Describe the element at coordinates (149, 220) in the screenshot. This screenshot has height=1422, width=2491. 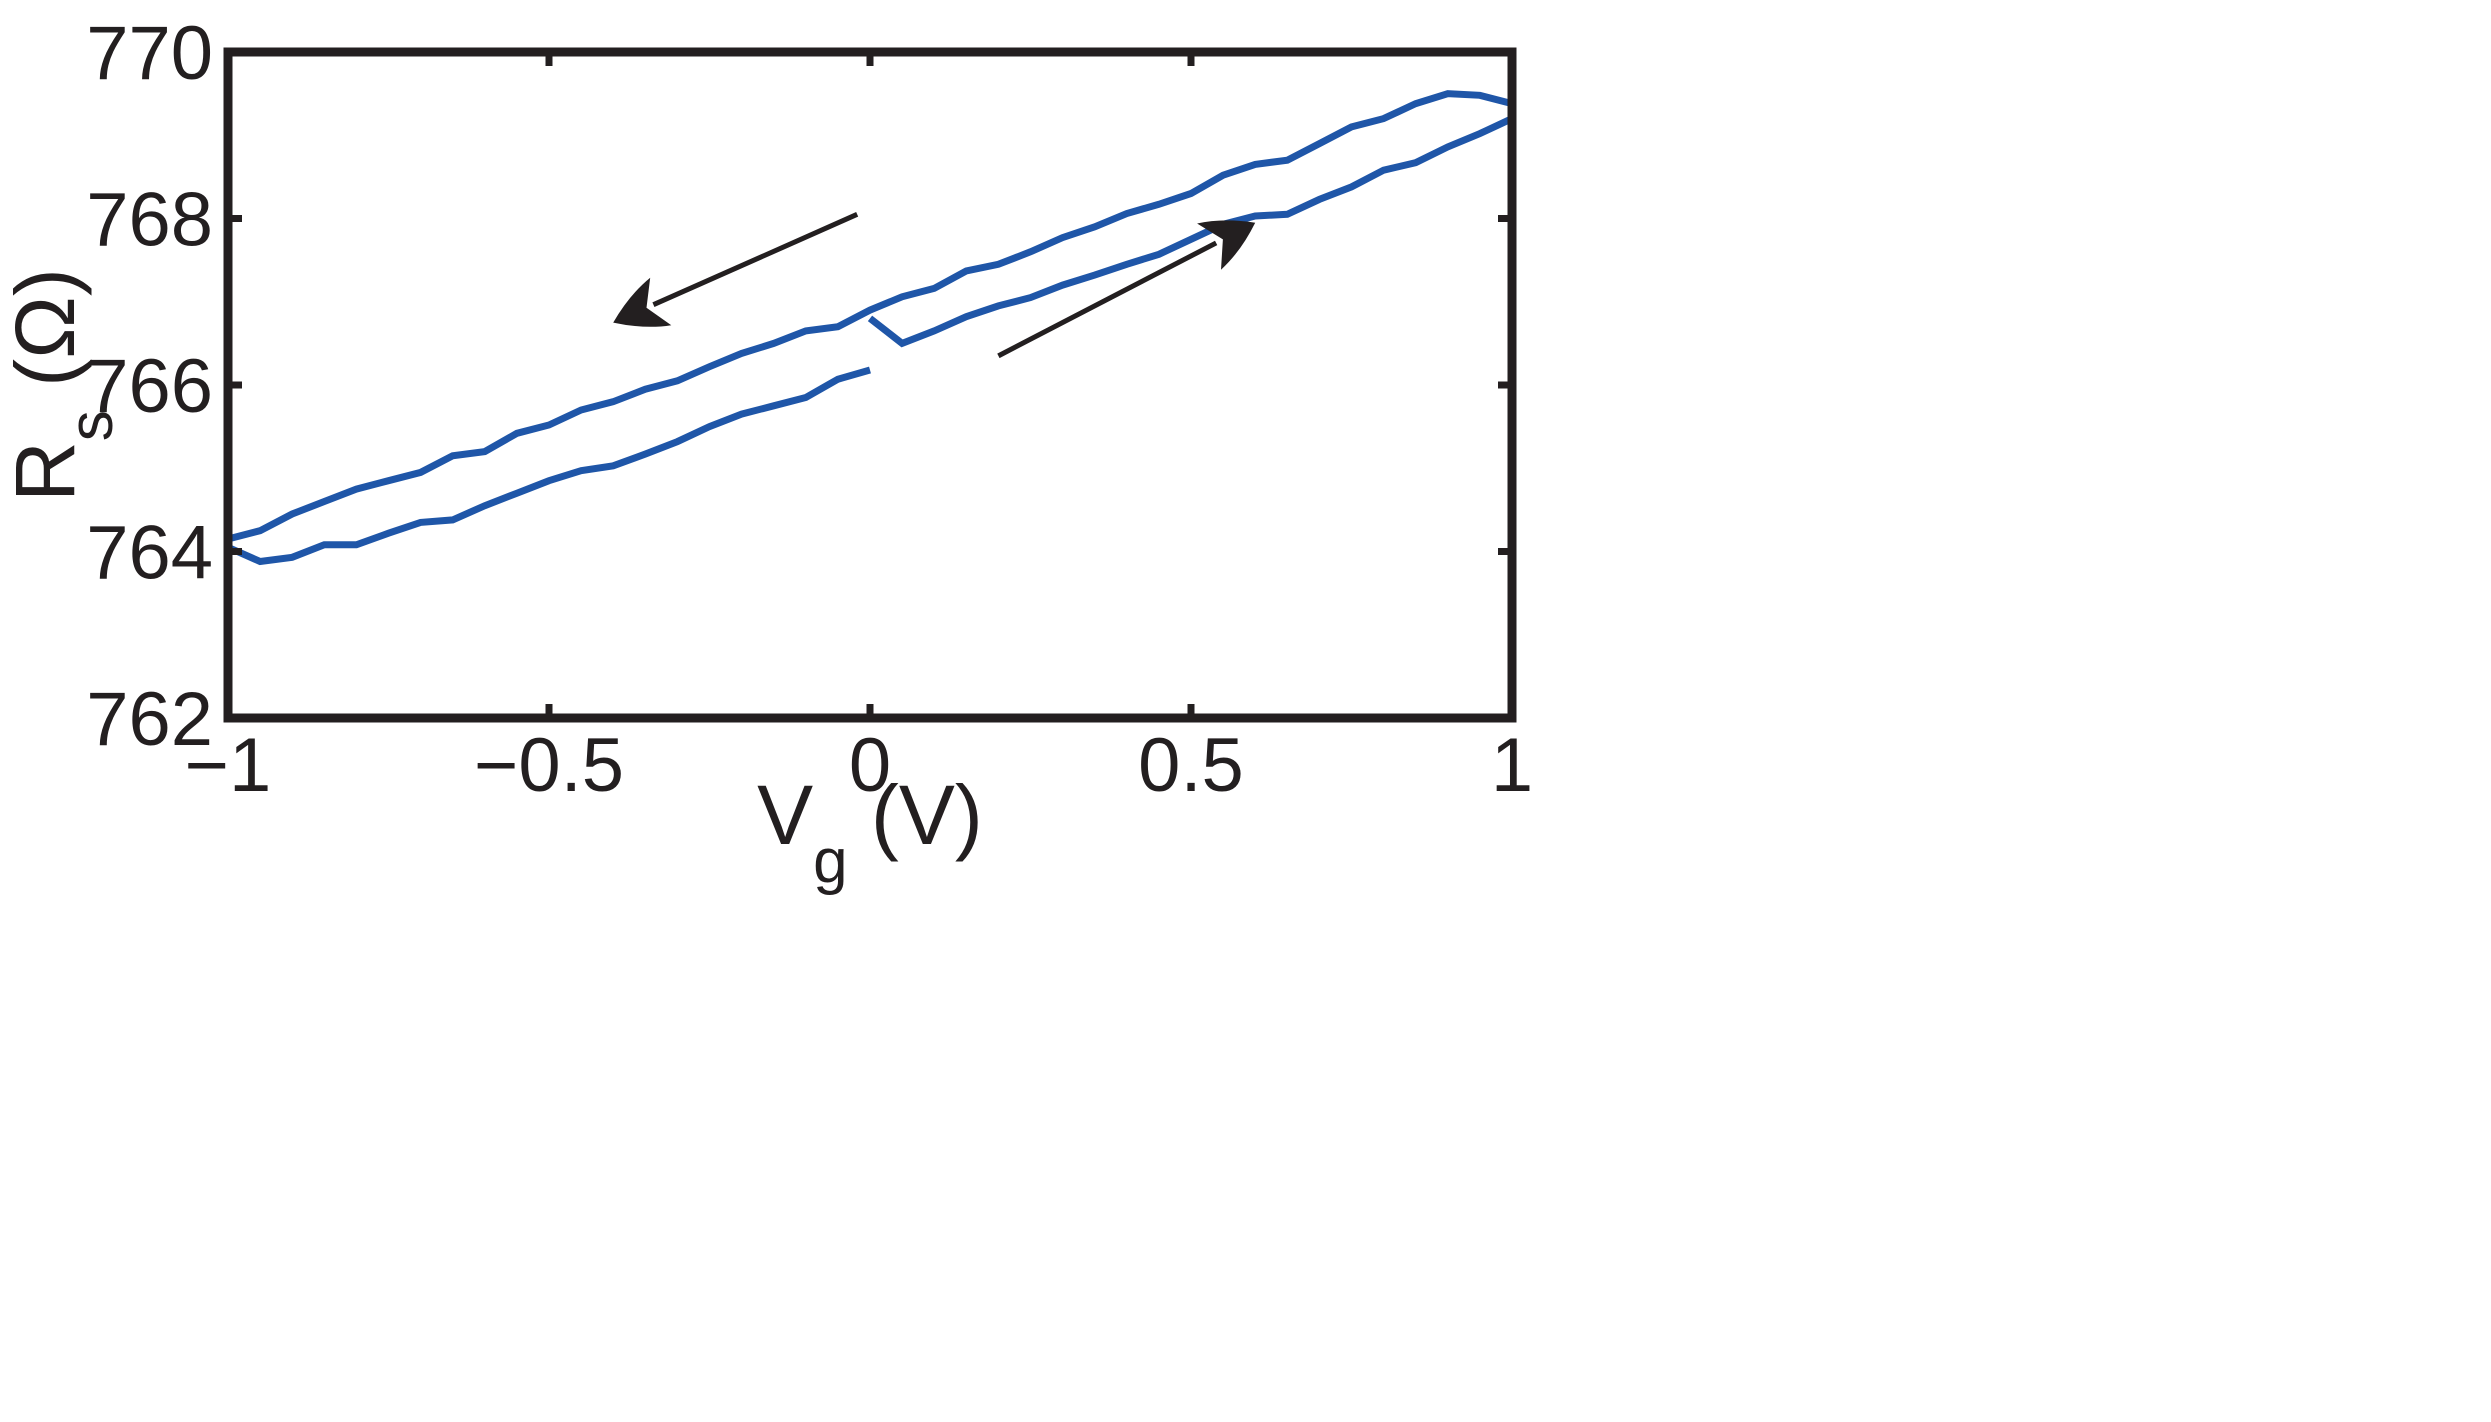
I see `y-tick-label: 768` at that location.